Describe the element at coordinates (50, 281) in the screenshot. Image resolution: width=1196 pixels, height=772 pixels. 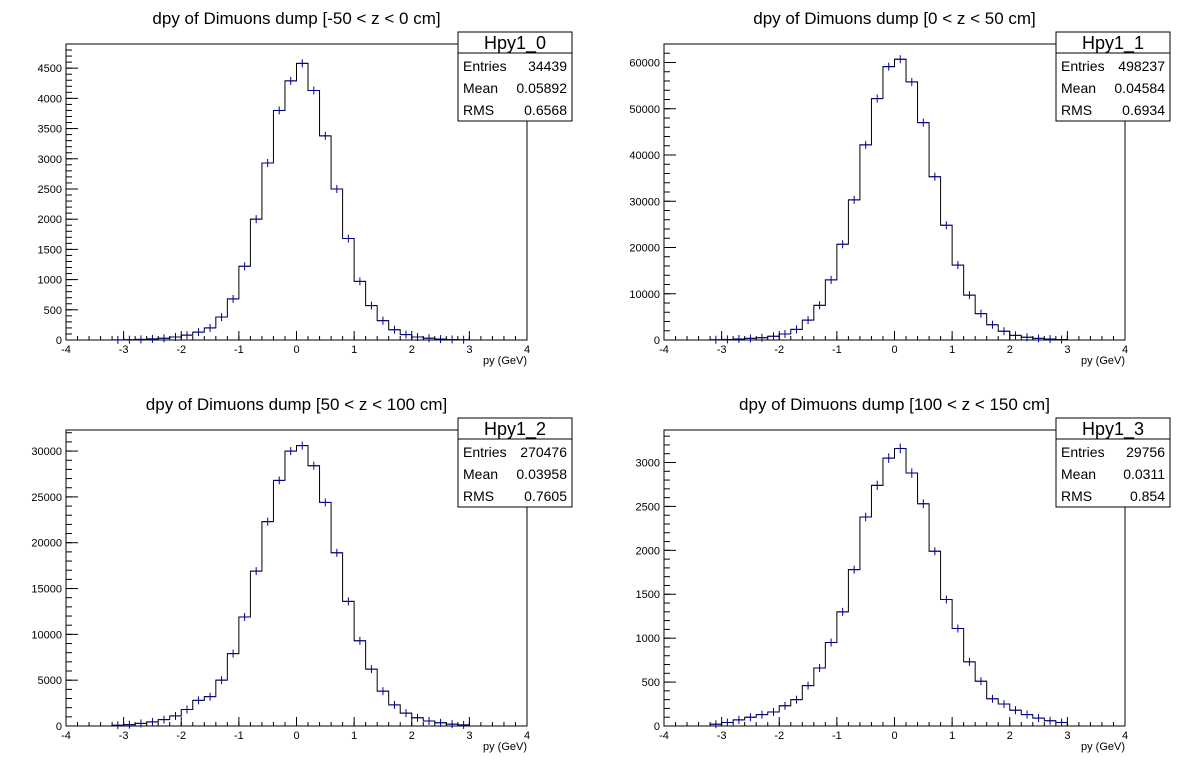
I see `y-tick-label: 1000` at that location.